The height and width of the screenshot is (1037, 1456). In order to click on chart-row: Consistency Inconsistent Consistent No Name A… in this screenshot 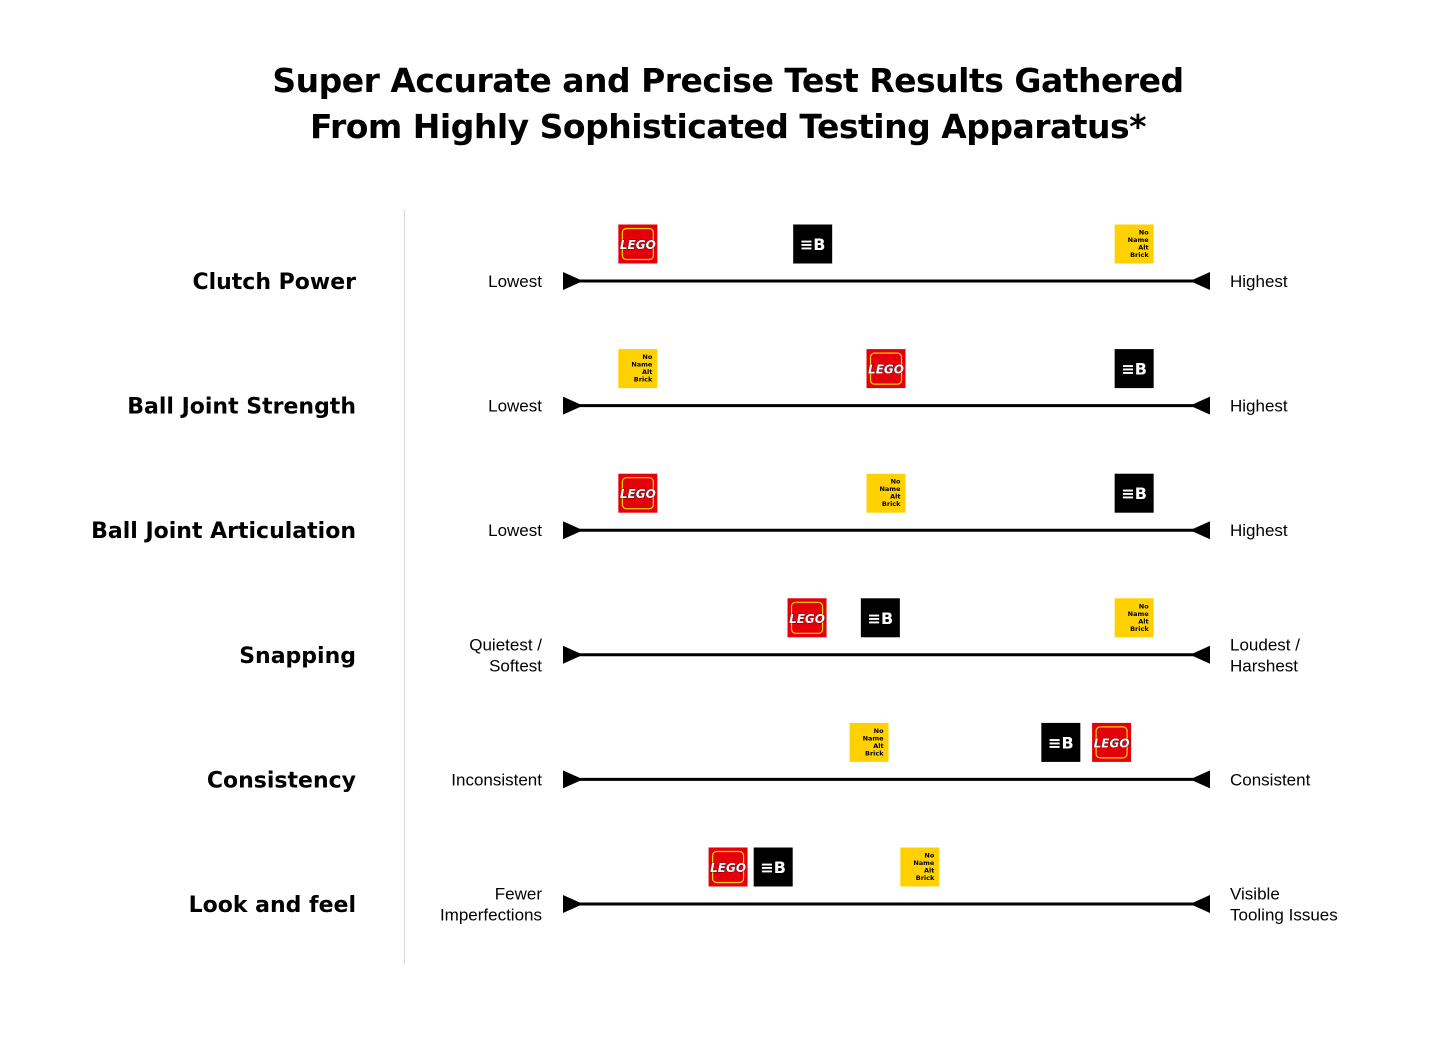, I will do `click(759, 757)`.